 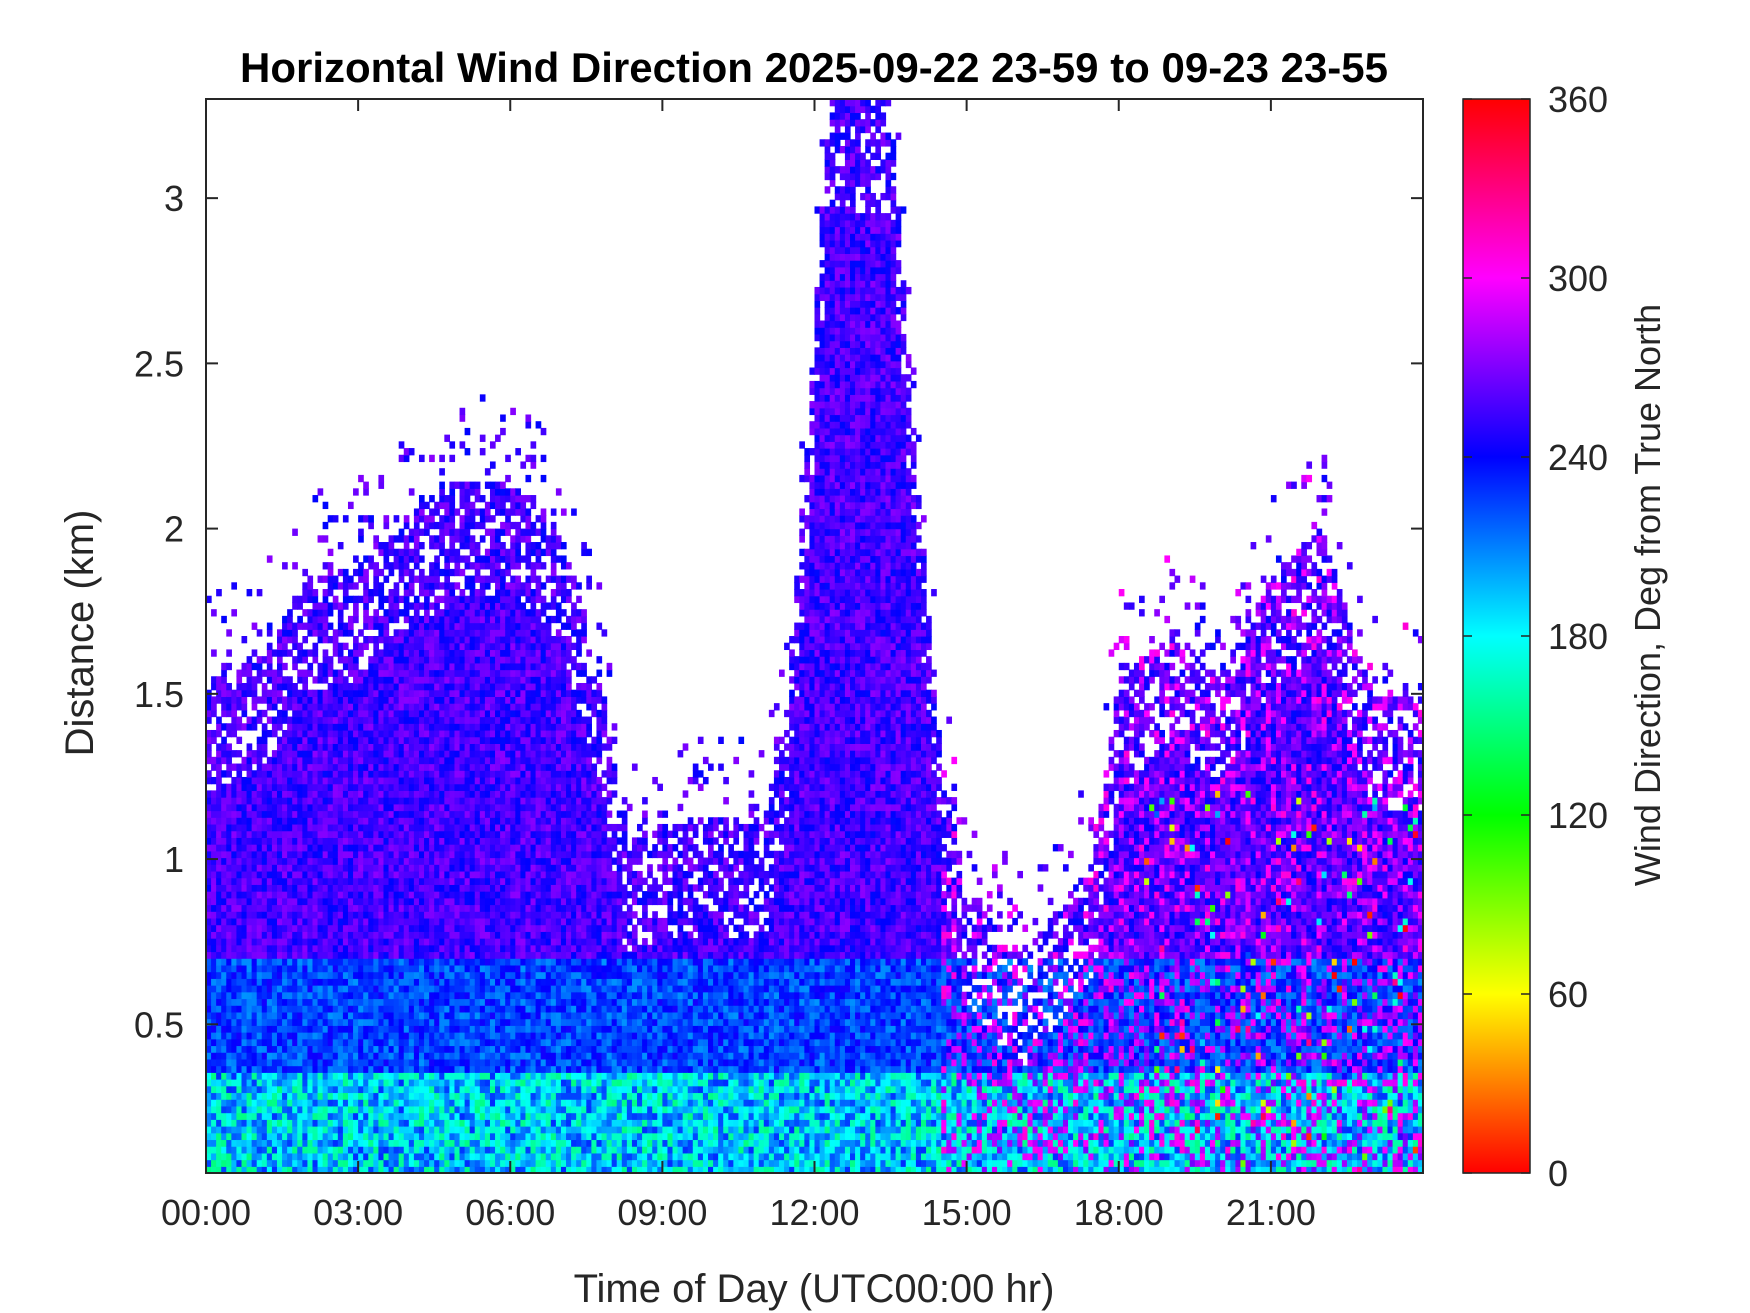 What do you see at coordinates (159, 363) in the screenshot?
I see `y-tick-label: 2.5` at bounding box center [159, 363].